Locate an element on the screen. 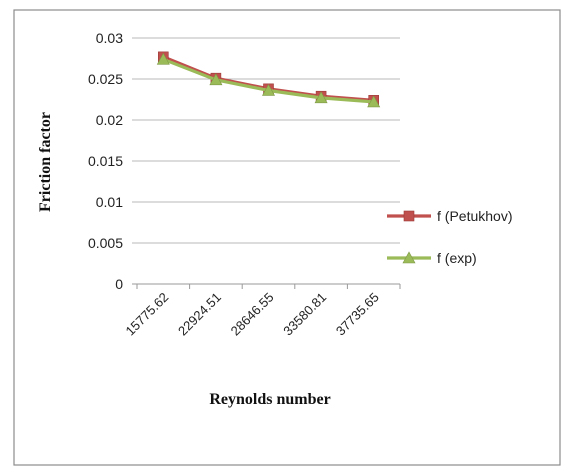 The height and width of the screenshot is (467, 562). x-axis-title: Reynolds number is located at coordinates (269, 399).